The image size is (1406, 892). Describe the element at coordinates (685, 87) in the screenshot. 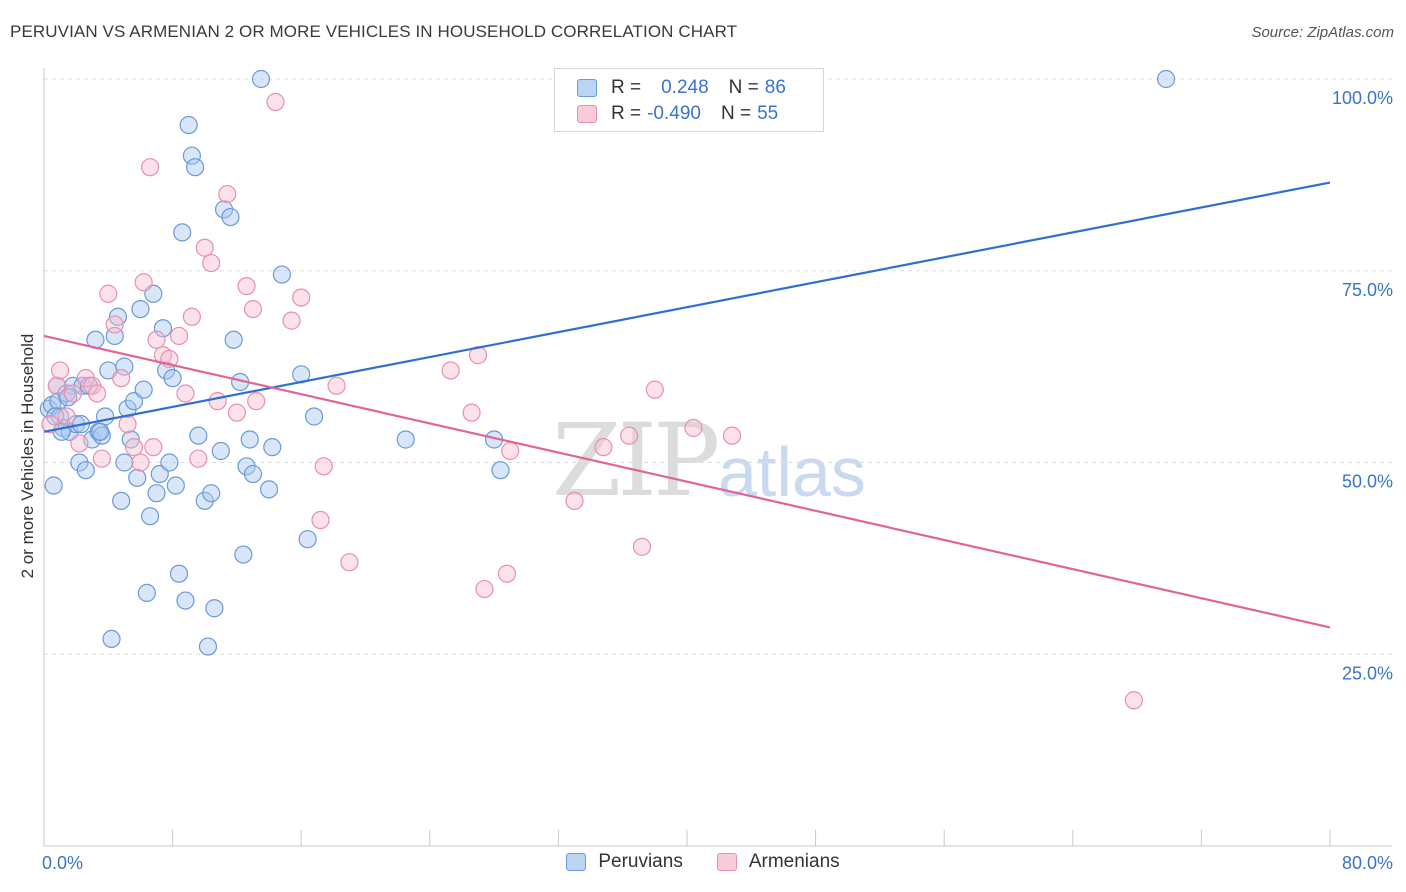

I see `r-value: 0.248` at that location.